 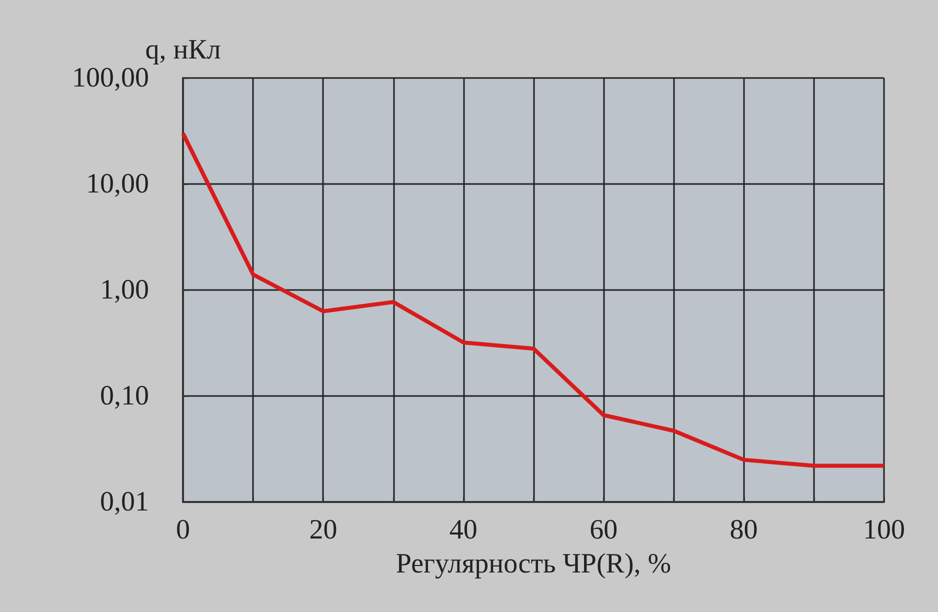 What do you see at coordinates (534, 564) in the screenshot?
I see `x-axis-title: Регулярность ЧР(R), %` at bounding box center [534, 564].